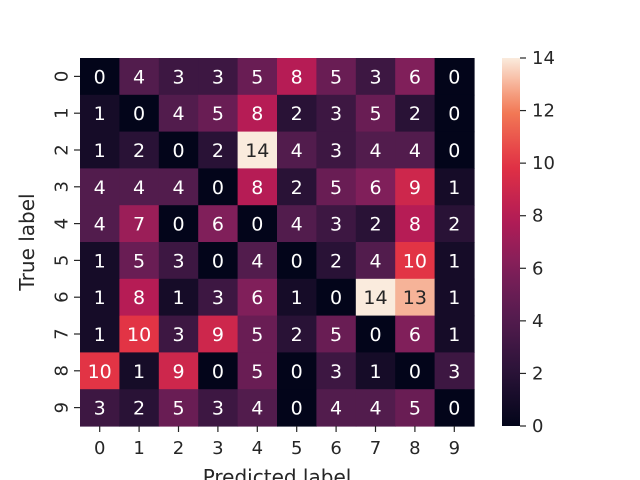 The height and width of the screenshot is (480, 640). Describe the element at coordinates (62, 186) in the screenshot. I see `y-tick-label: 3` at that location.